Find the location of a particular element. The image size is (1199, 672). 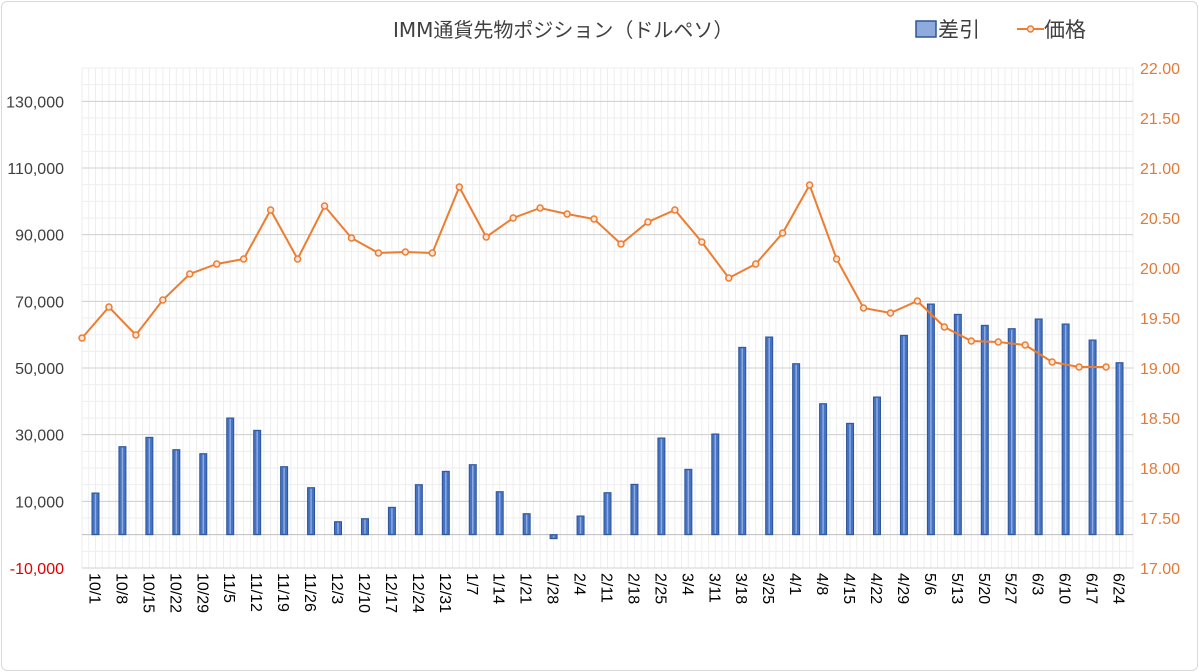

price-point-10/1 is located at coordinates (82, 338).